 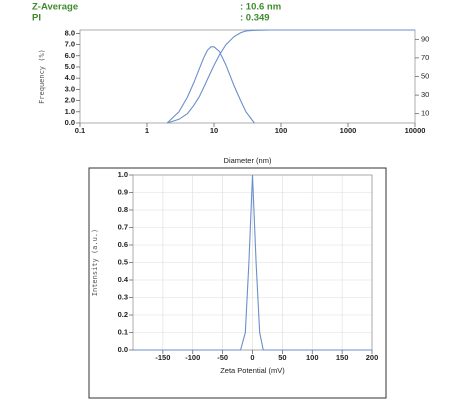 I want to click on x-tick-label: -100, so click(x=192, y=357).